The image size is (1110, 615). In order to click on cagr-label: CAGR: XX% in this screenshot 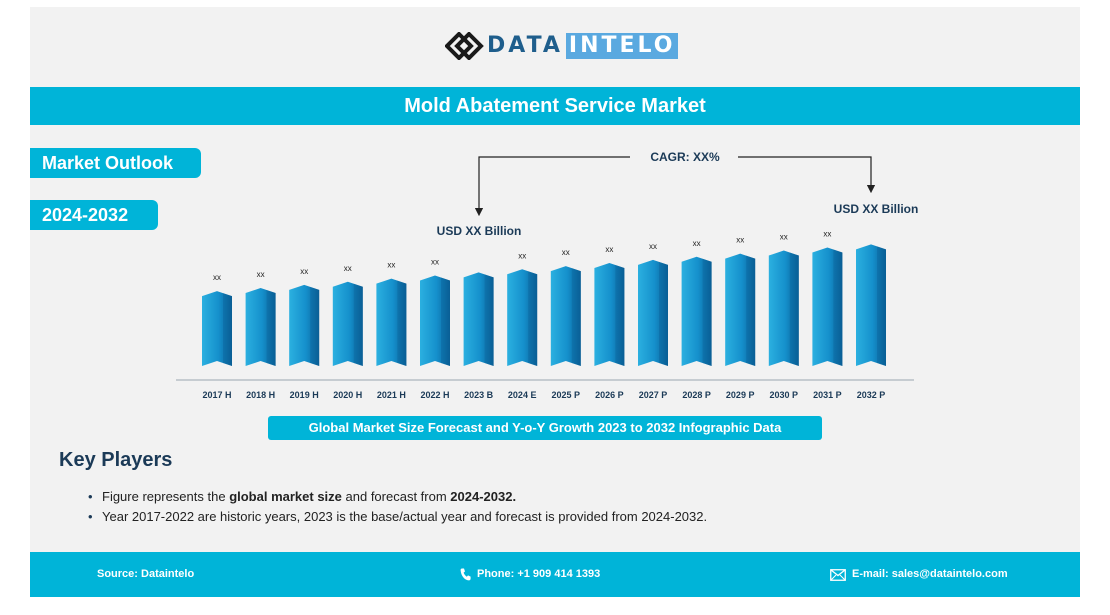, I will do `click(685, 157)`.